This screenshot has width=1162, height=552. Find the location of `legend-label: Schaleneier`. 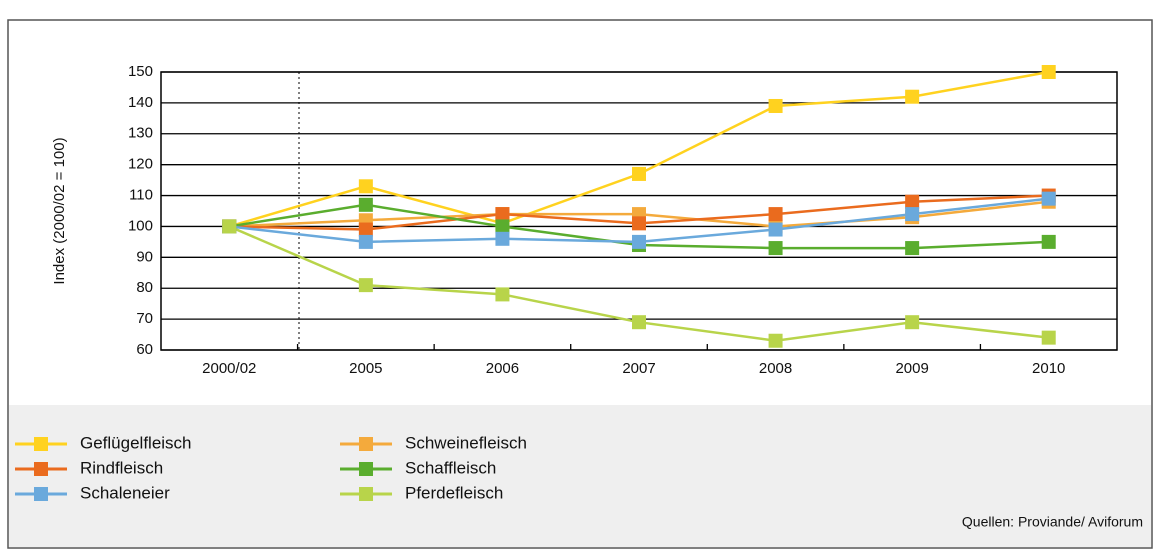

legend-label: Schaleneier is located at coordinates (125, 492).